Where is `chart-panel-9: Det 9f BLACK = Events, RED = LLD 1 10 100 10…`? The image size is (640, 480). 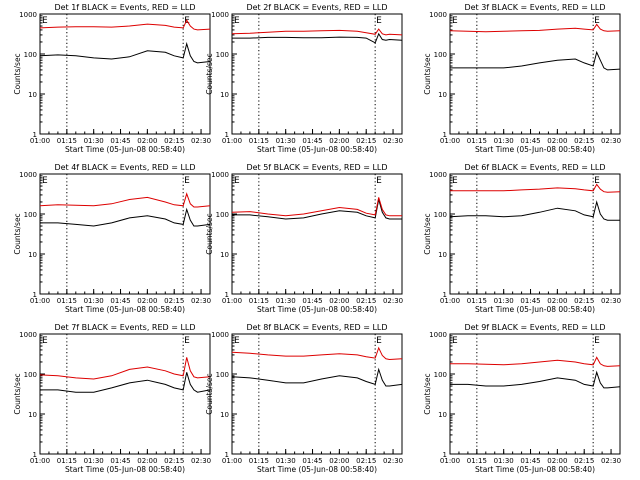 chart-panel-9: Det 9f BLACK = Events, RED = LLD 1 10 100 10… is located at coordinates (522, 398).